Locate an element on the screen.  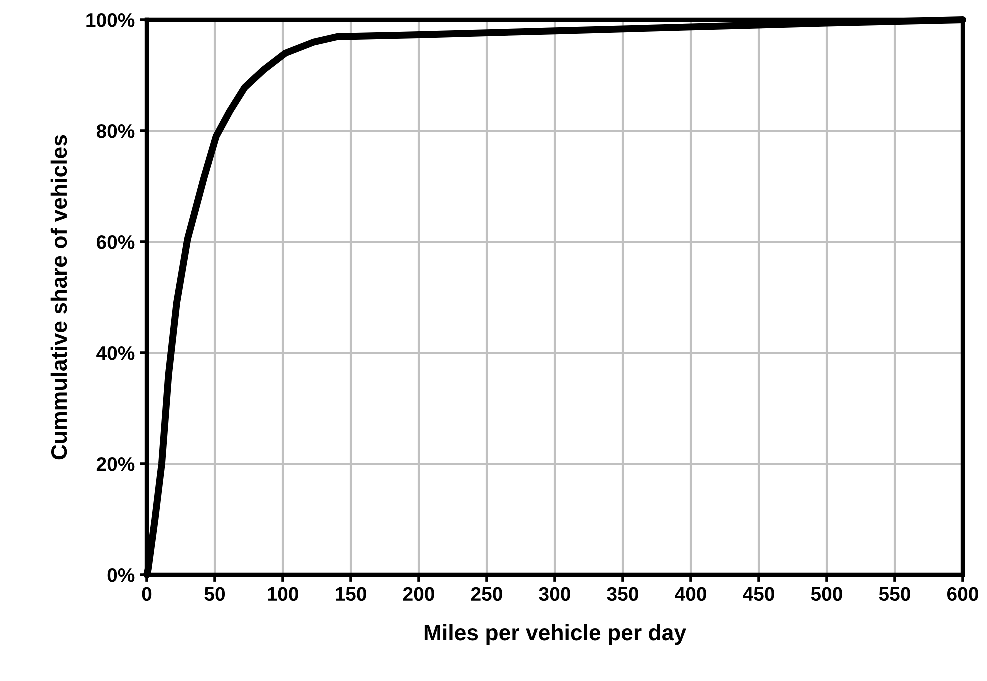
y-tick-label: 20% is located at coordinates (115, 464).